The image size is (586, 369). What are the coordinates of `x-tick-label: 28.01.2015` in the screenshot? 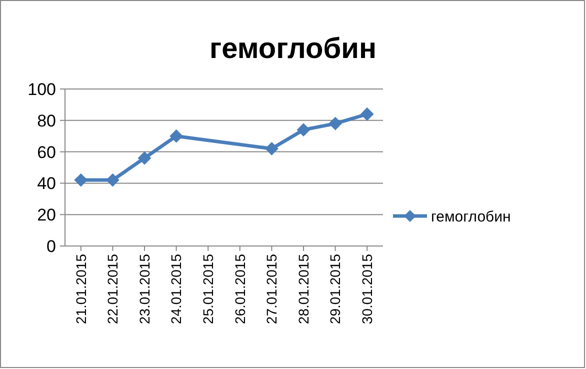 It's located at (303, 289).